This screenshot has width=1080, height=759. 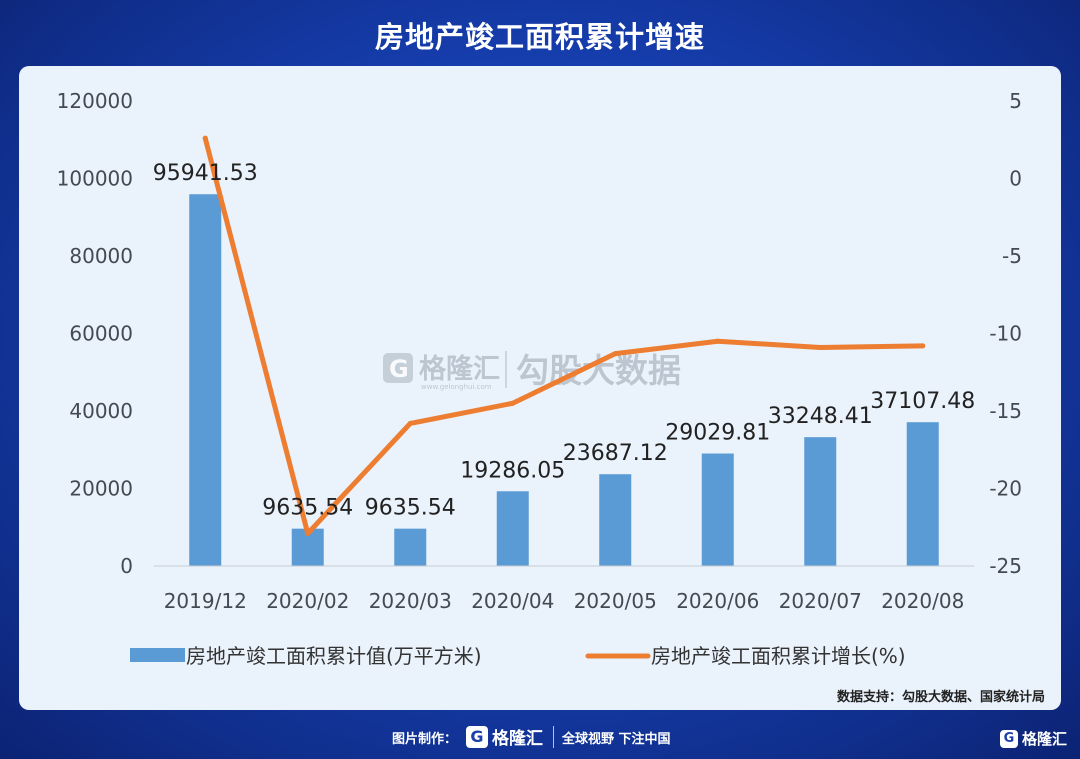 I want to click on y-left-tick-label: 0, so click(x=126, y=566).